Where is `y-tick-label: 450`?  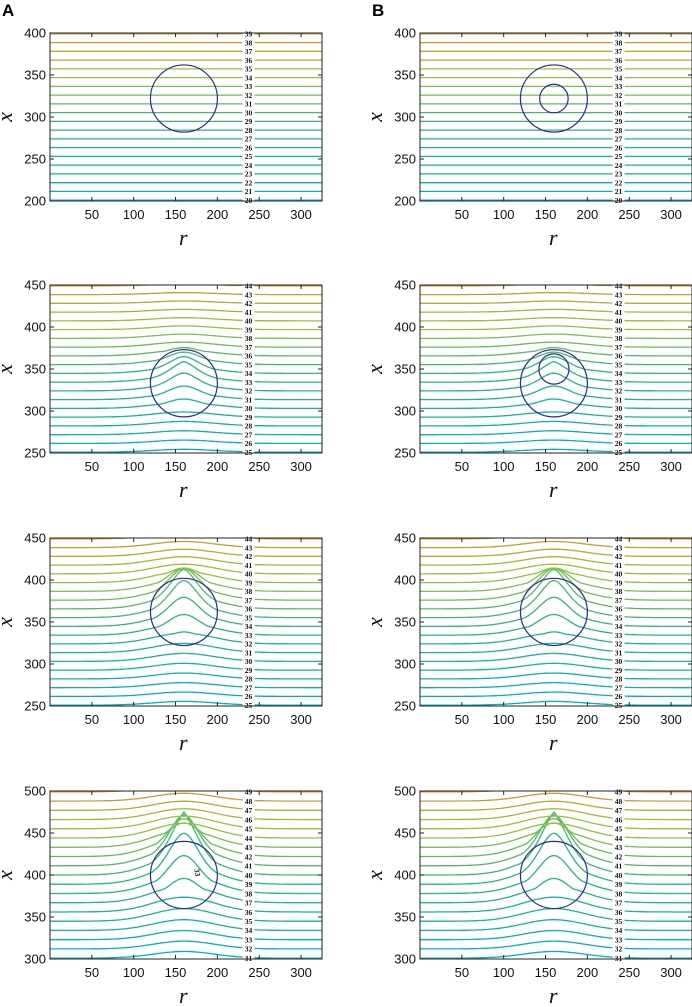 y-tick-label: 450 is located at coordinates (35, 538).